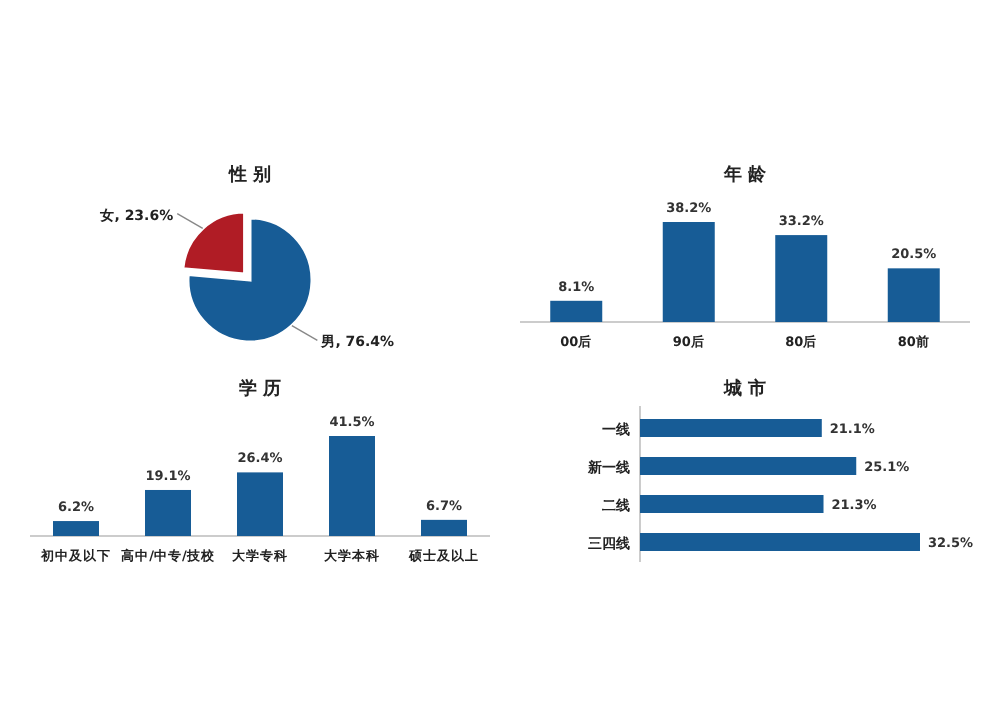 This screenshot has height=724, width=1000. I want to click on chart-title: 学 历, so click(260, 389).